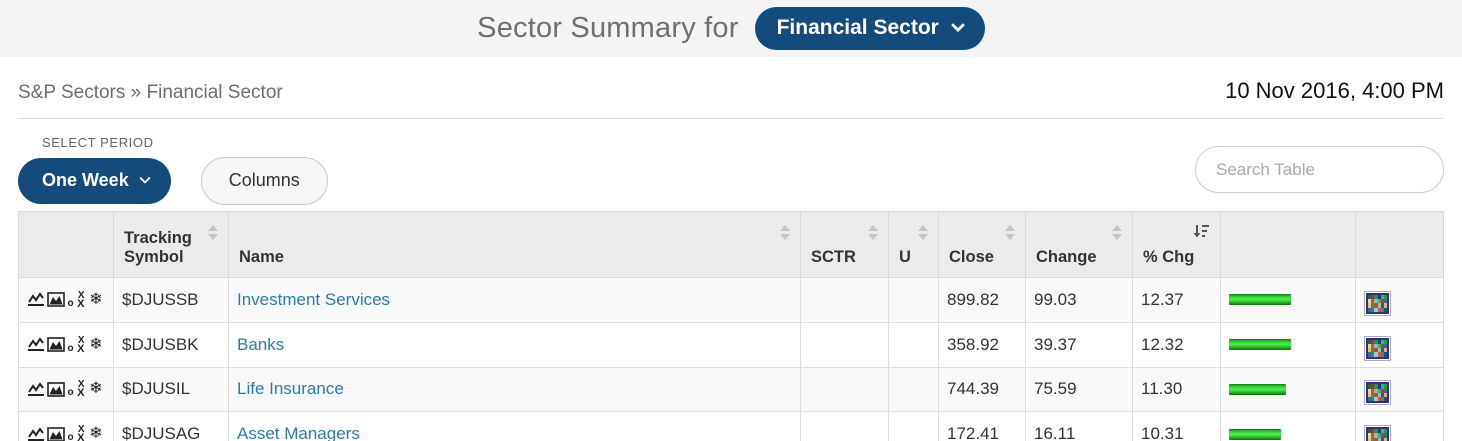  What do you see at coordinates (1201, 233) in the screenshot?
I see `sort-descending-icon` at bounding box center [1201, 233].